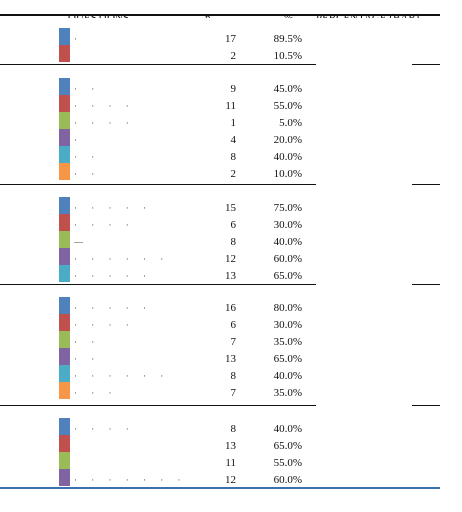  Describe the element at coordinates (287, 56) in the screenshot. I see `response-percent: 10.5%` at that location.